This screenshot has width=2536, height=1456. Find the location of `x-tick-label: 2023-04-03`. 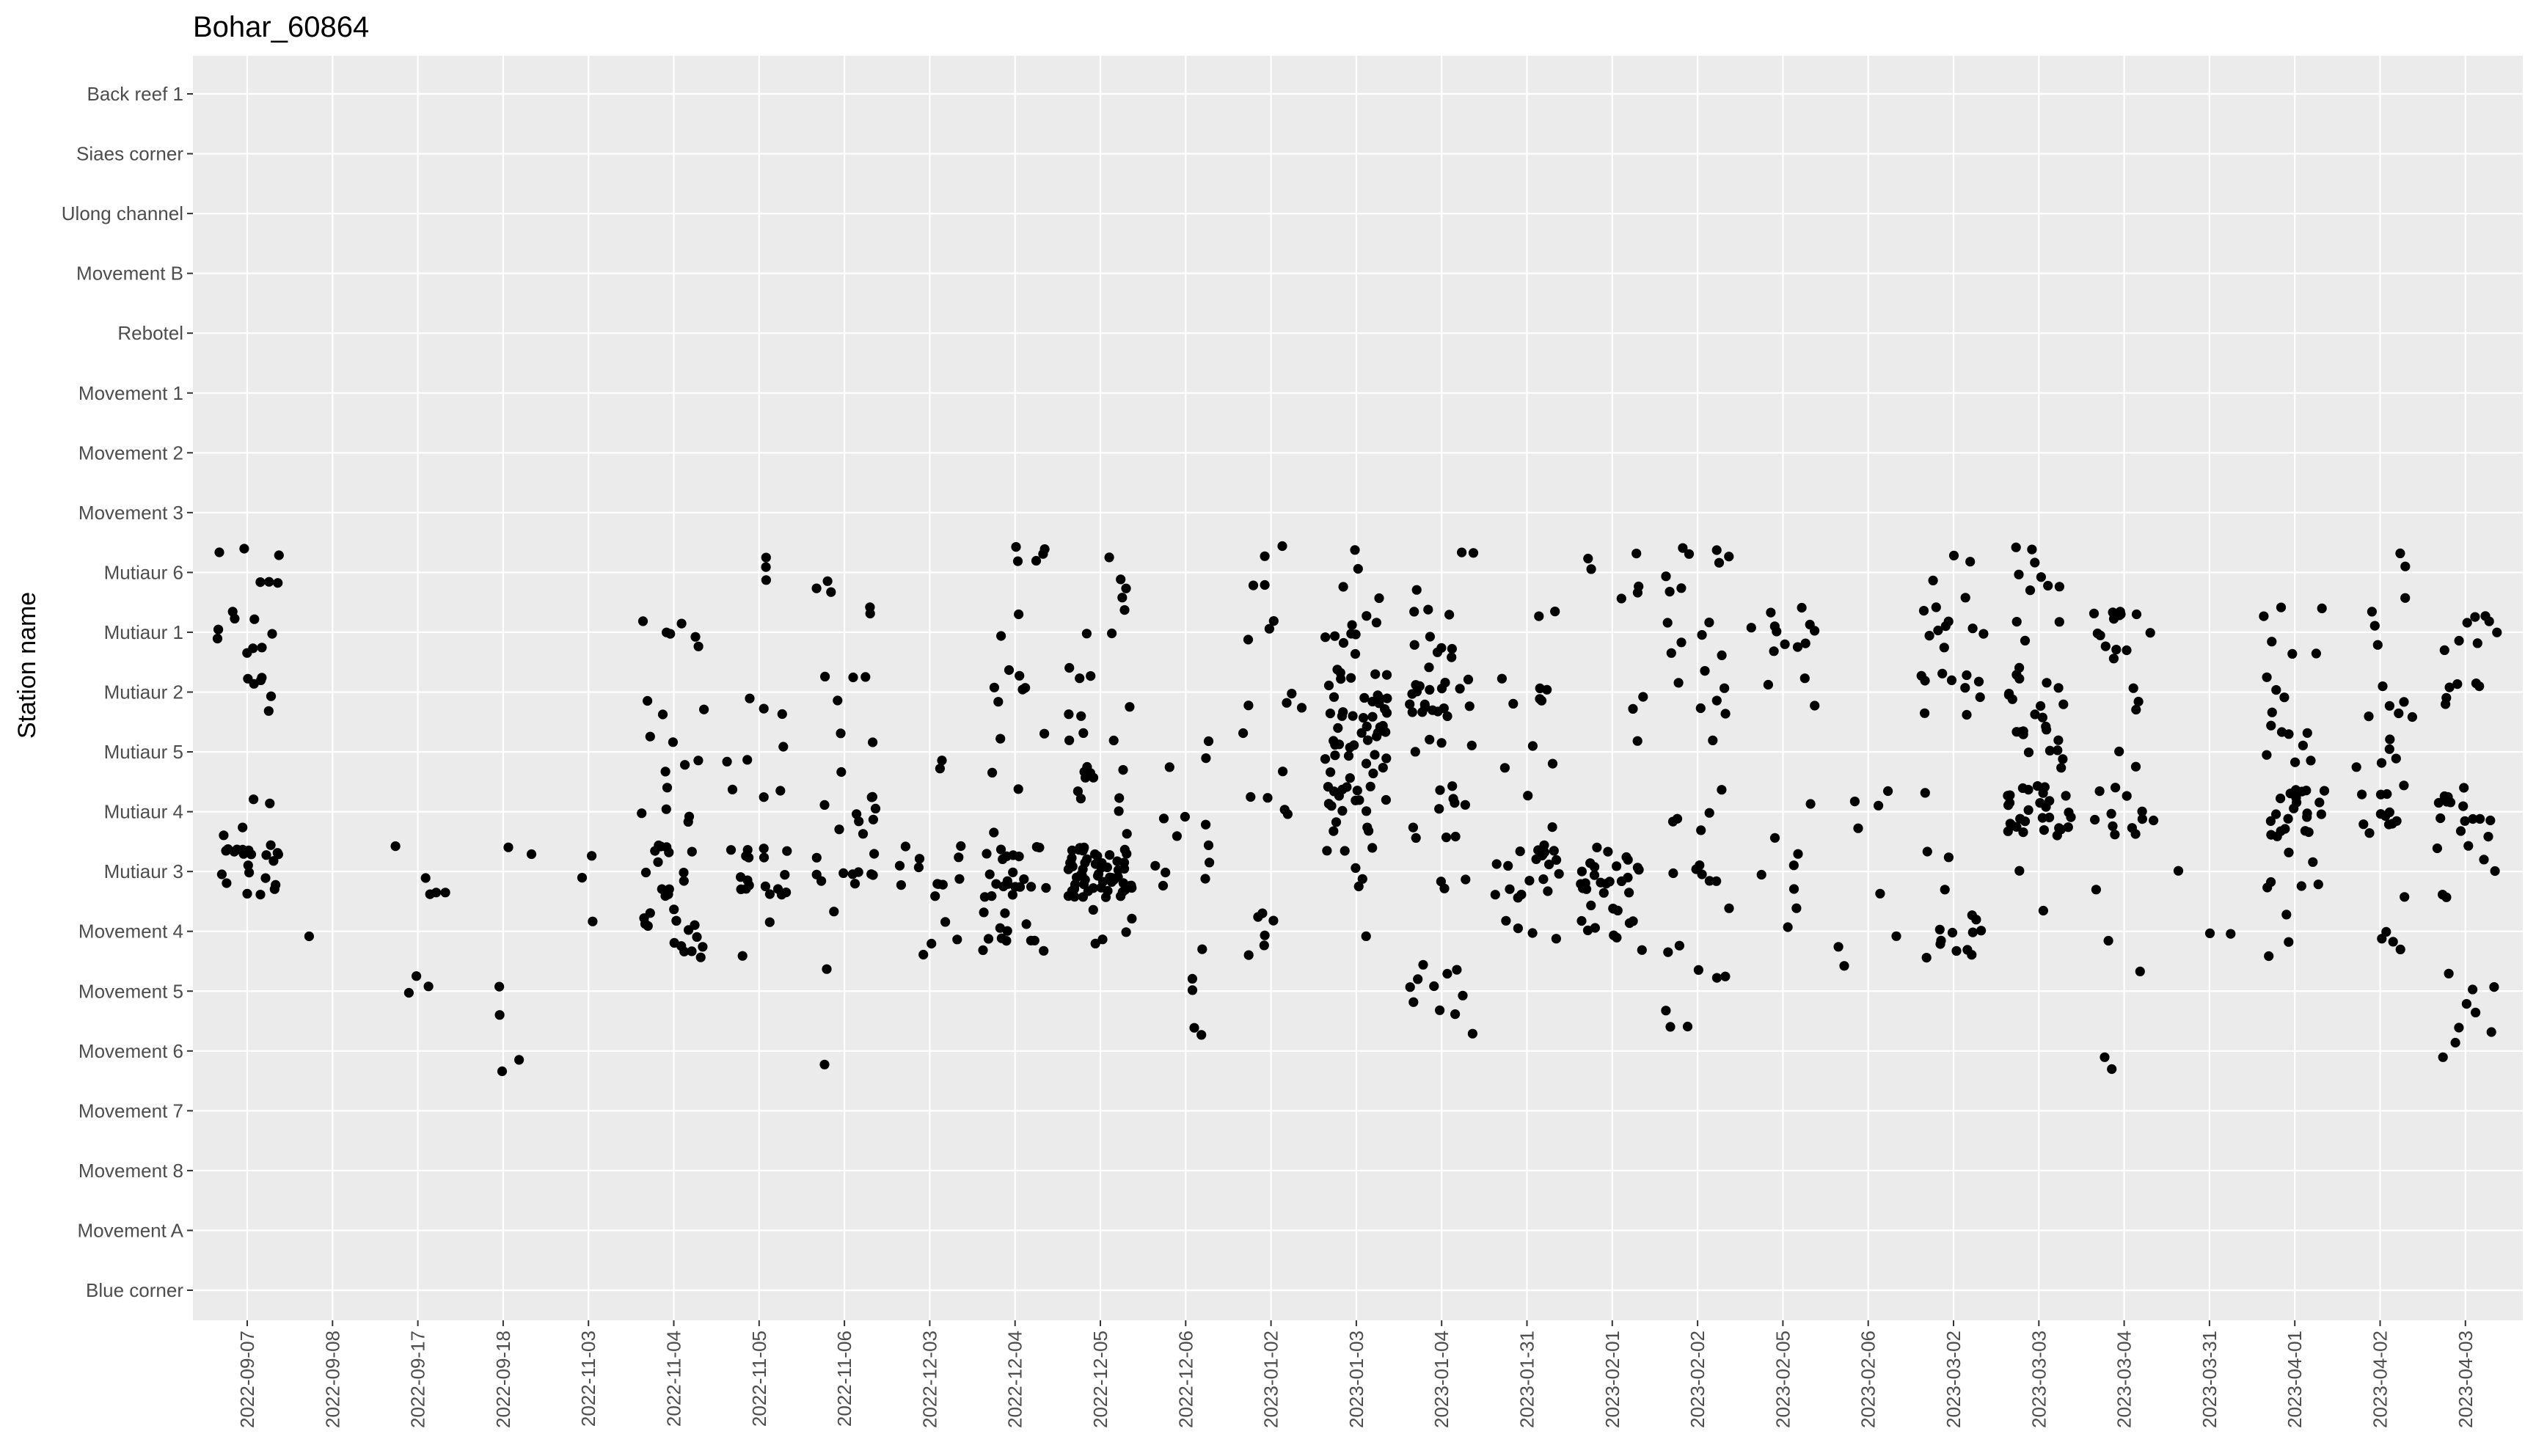

x-tick-label: 2023-04-03 is located at coordinates (2466, 1379).